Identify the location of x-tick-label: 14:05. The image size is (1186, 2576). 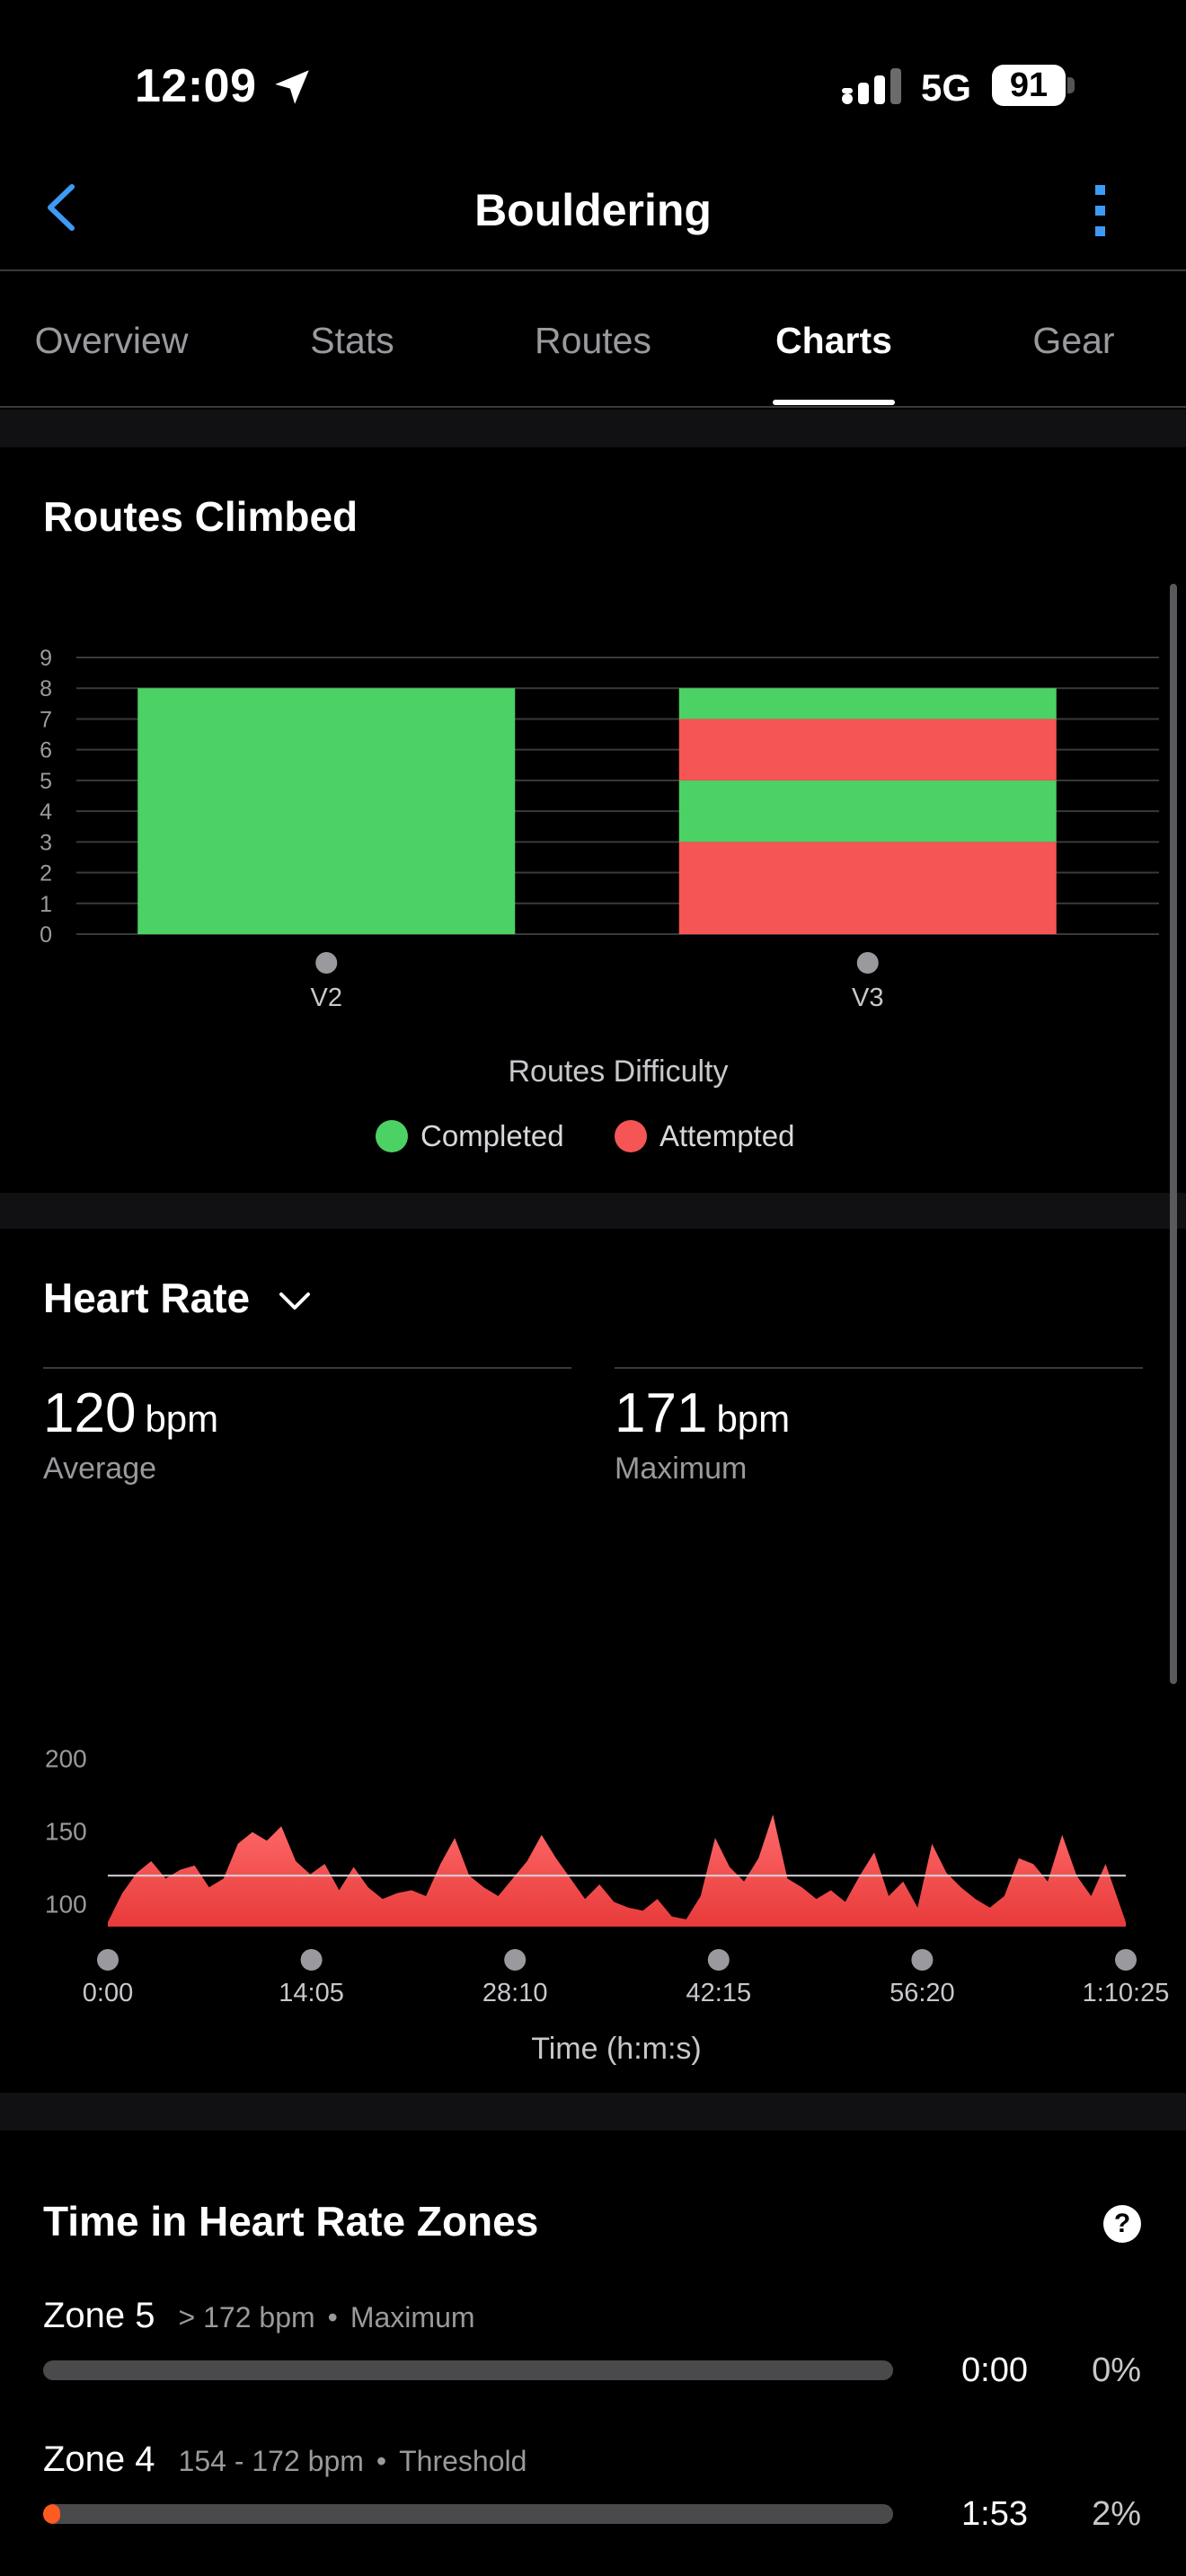
(311, 1991).